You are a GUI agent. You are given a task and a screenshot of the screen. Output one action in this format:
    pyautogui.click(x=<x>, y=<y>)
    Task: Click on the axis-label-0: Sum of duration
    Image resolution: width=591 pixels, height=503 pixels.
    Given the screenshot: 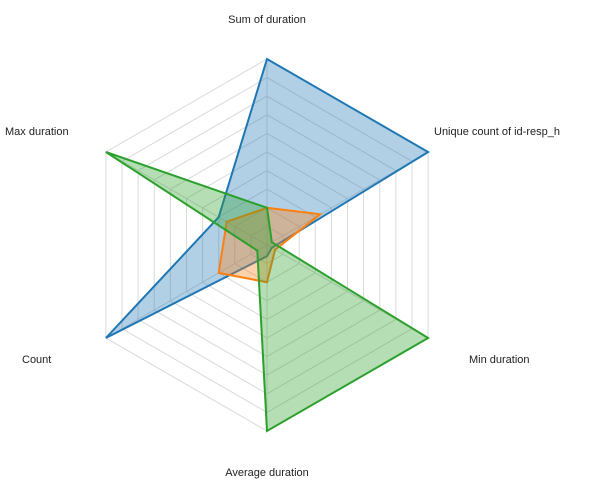 What is the action you would take?
    pyautogui.click(x=267, y=20)
    